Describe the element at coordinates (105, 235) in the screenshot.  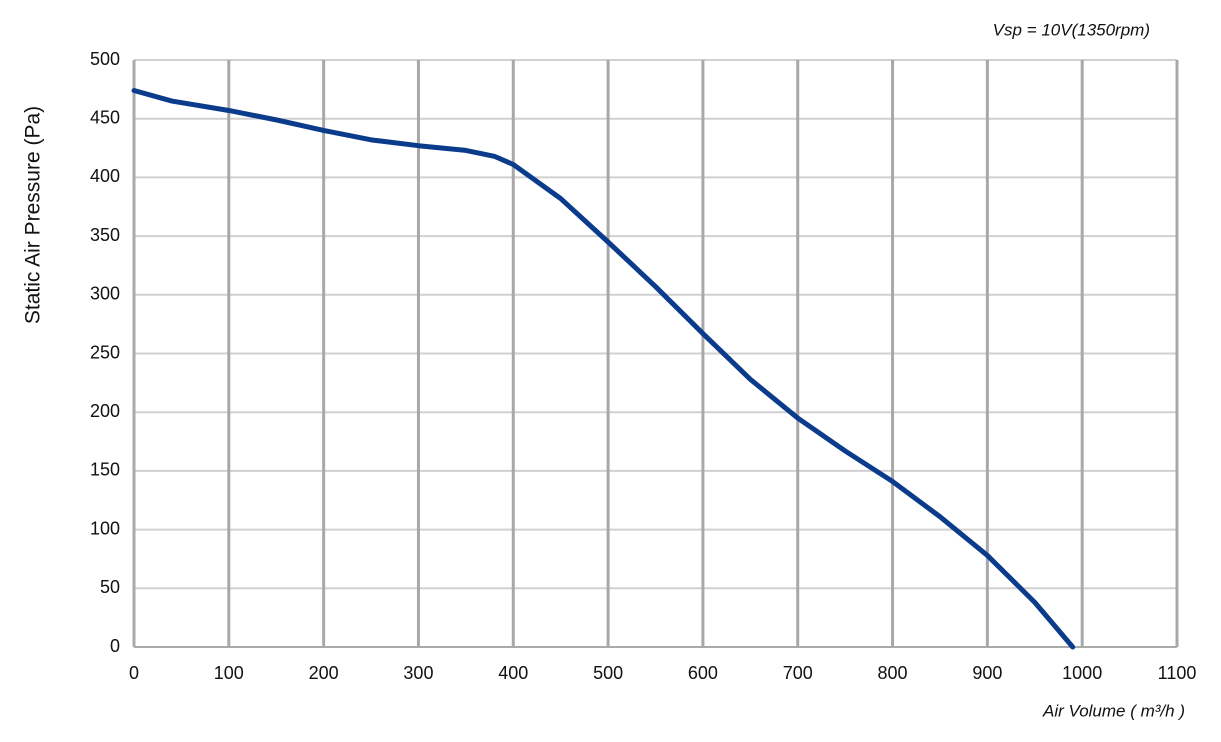
I see `y-tick-label: 350` at that location.